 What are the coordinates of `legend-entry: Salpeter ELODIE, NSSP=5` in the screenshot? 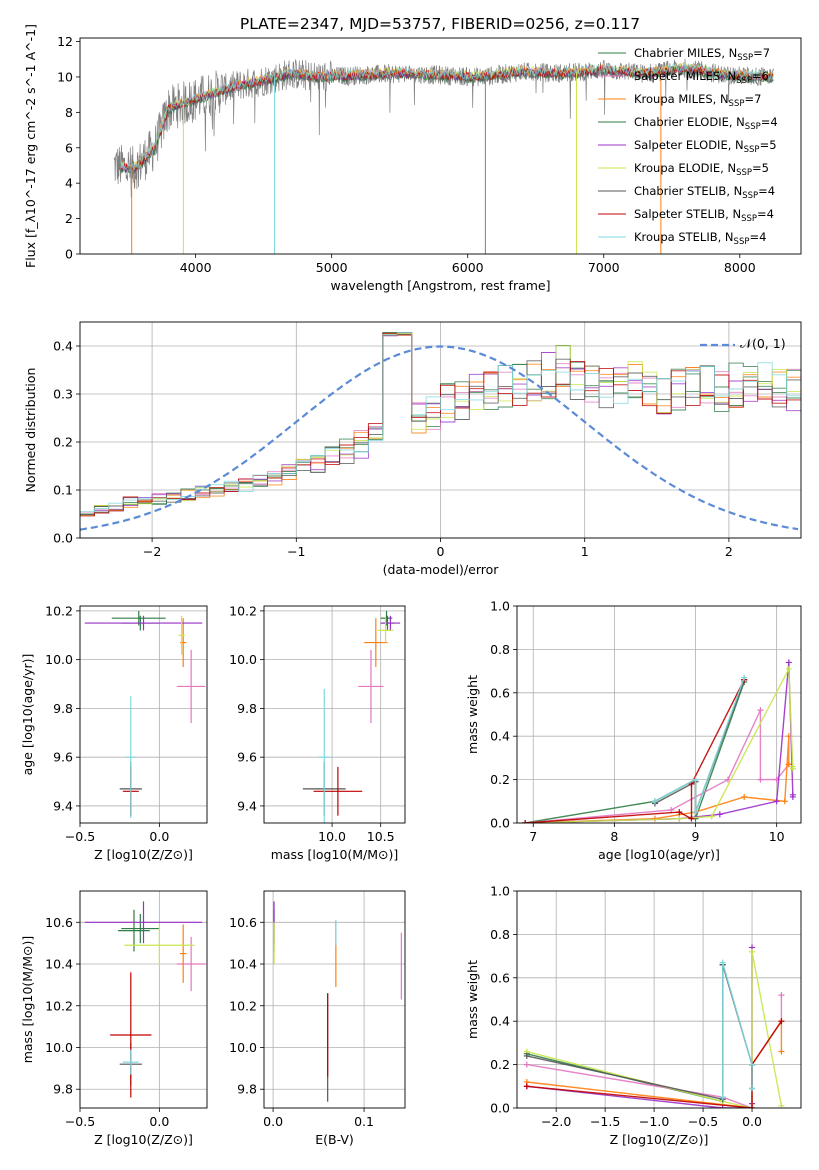 It's located at (705, 146).